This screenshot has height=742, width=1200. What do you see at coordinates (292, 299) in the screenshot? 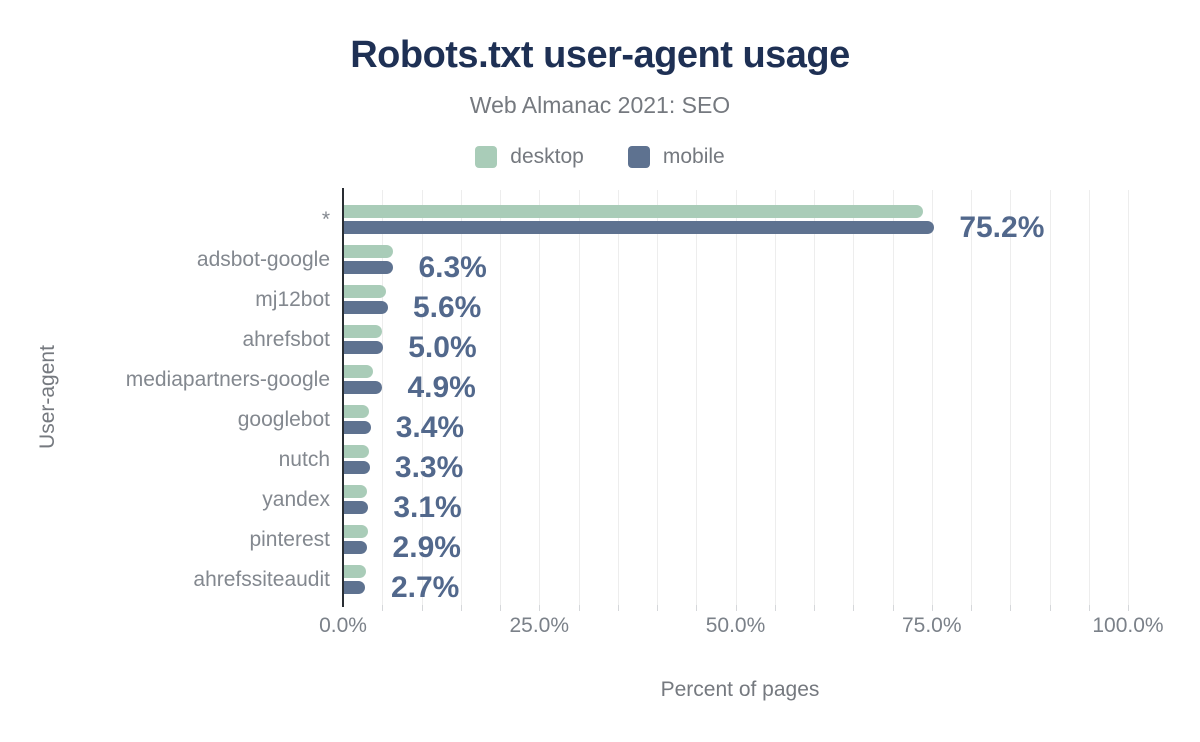
I see `category-label: mj12bot` at bounding box center [292, 299].